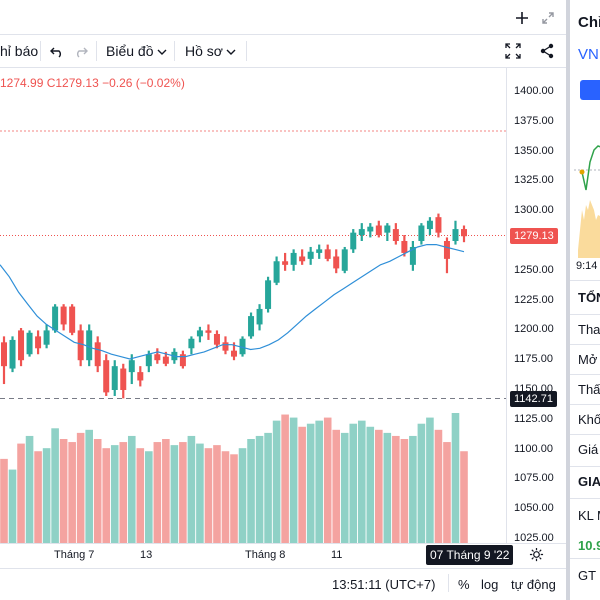  What do you see at coordinates (130, 51) in the screenshot?
I see `chart-type-button: Biểu đồ` at bounding box center [130, 51].